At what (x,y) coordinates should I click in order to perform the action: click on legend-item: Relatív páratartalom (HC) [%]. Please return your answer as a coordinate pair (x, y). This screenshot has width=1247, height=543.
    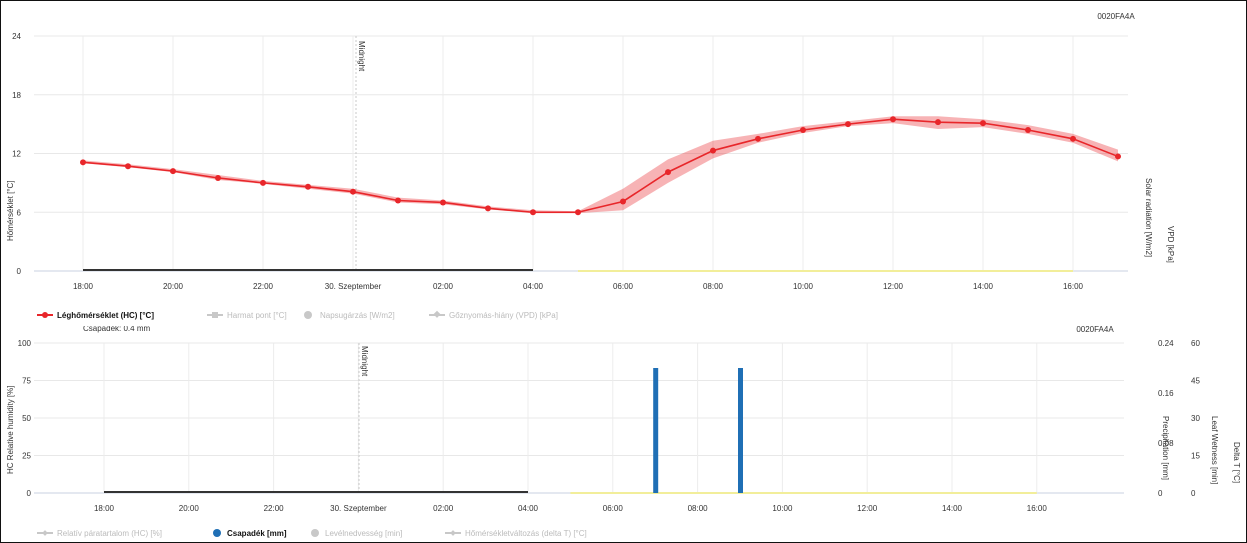
    Looking at the image, I should click on (99, 533).